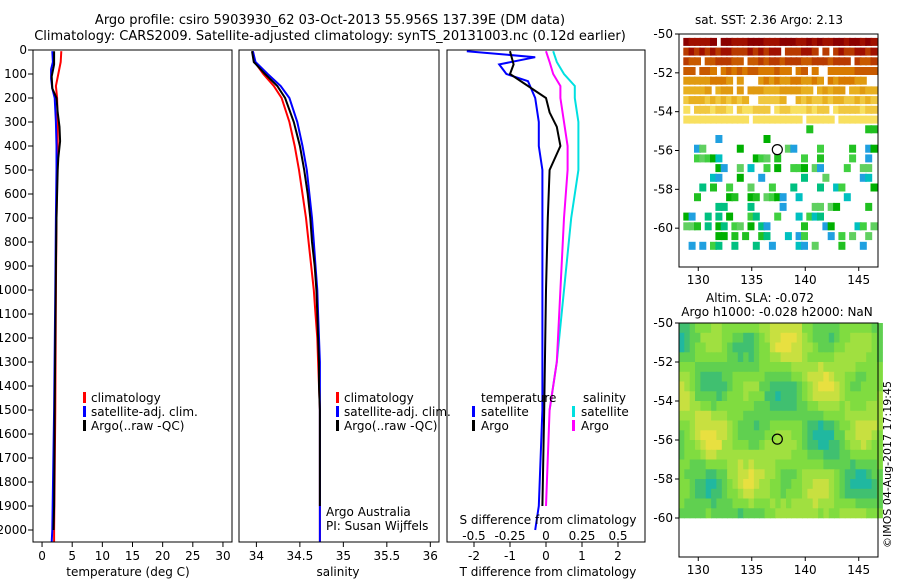 Image resolution: width=900 pixels, height=580 pixels. What do you see at coordinates (256, 556) in the screenshot?
I see `x-tick-label-0: 34` at bounding box center [256, 556].